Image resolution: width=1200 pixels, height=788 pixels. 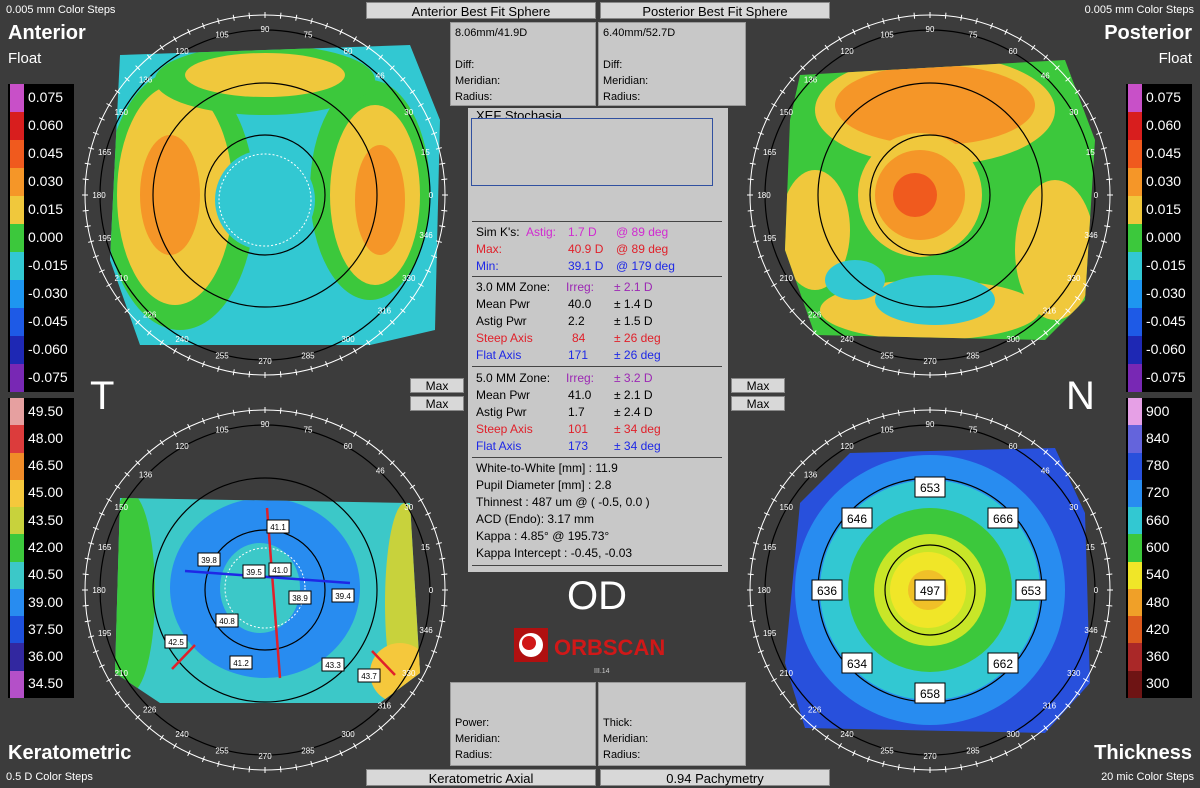 I want to click on orange-zone, so click(x=170, y=195).